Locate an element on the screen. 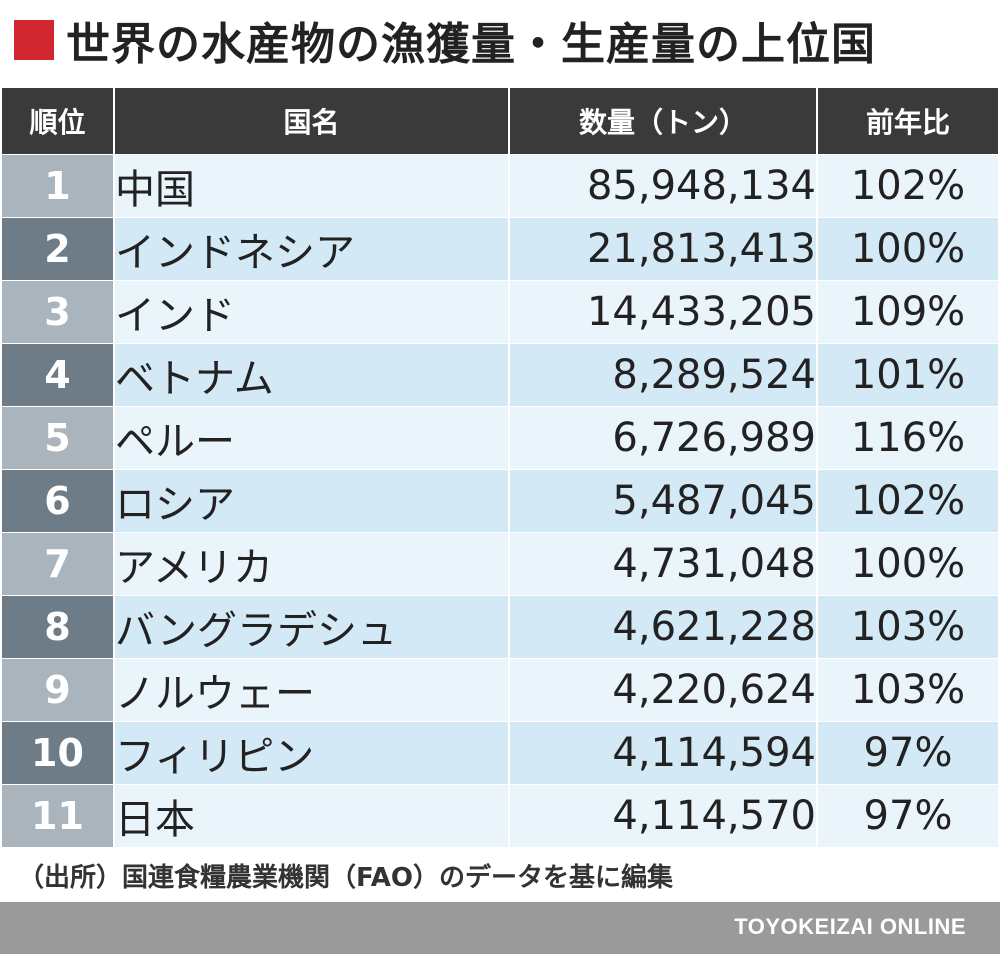 This screenshot has height=954, width=1000. title-marker-square is located at coordinates (34, 40).